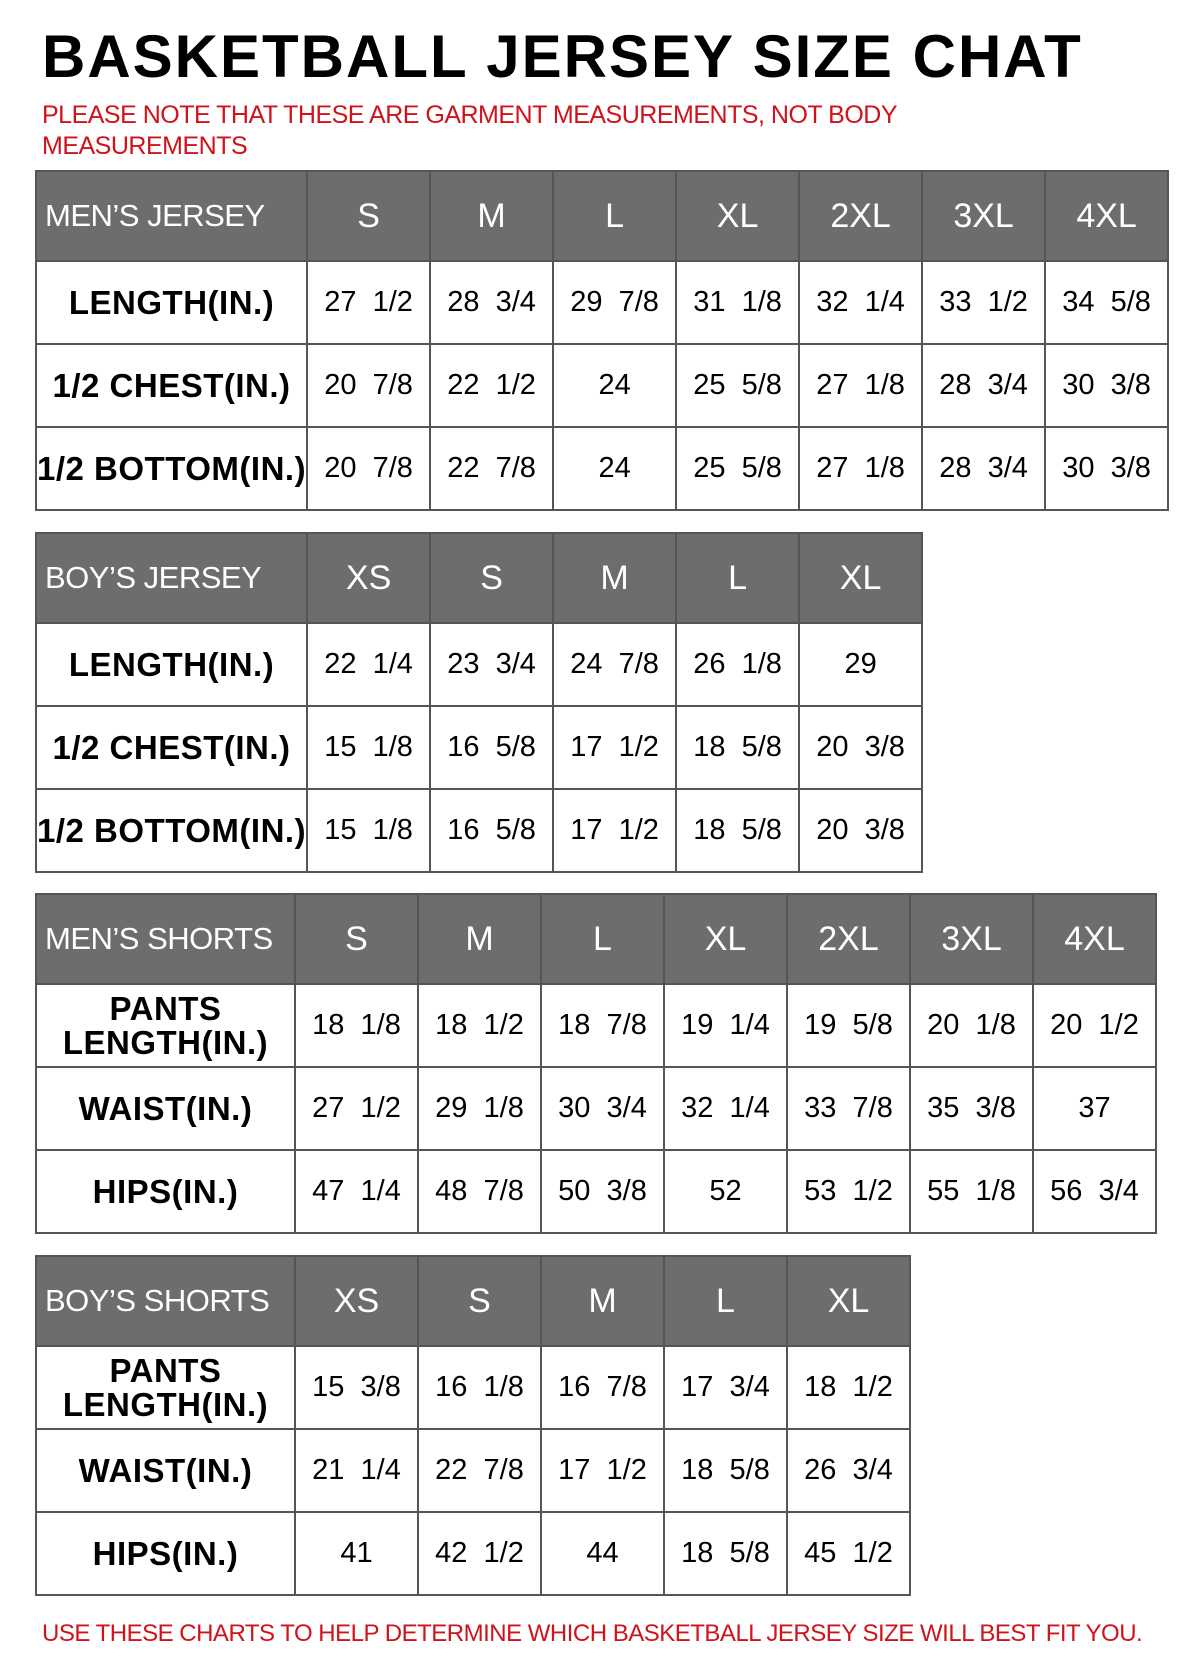 This screenshot has width=1200, height=1679. What do you see at coordinates (615, 302) in the screenshot?
I see `measurement-cell: 29 7/8` at bounding box center [615, 302].